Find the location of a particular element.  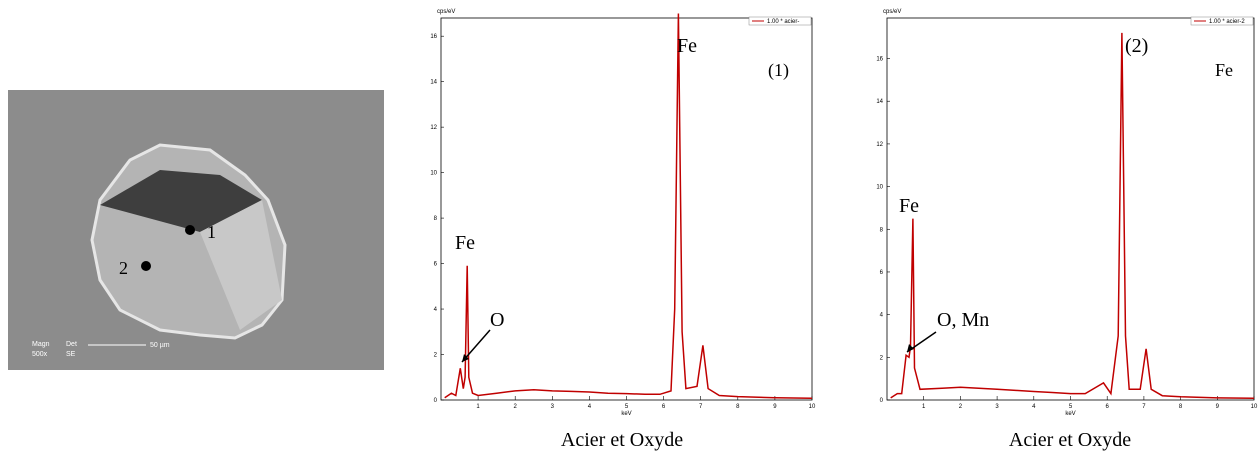

legend-label: 1.00 * acier- is located at coordinates (783, 22).